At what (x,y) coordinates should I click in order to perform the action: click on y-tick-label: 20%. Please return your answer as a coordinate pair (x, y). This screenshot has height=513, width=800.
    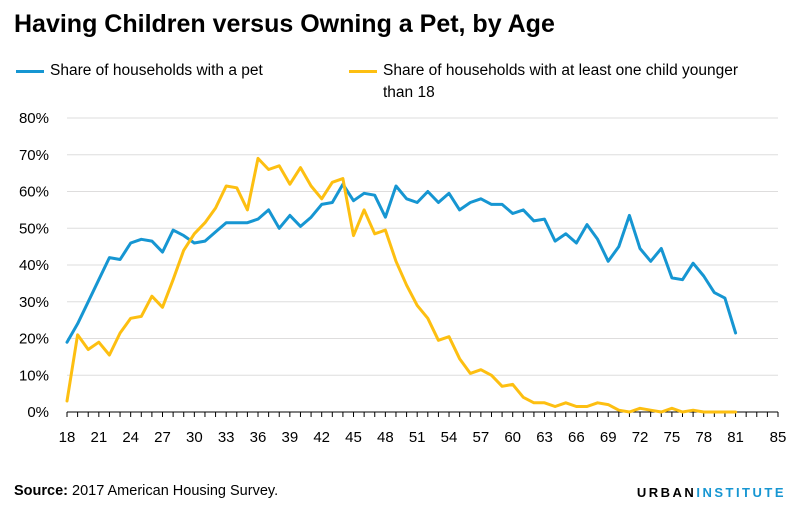
    Looking at the image, I should click on (34, 339).